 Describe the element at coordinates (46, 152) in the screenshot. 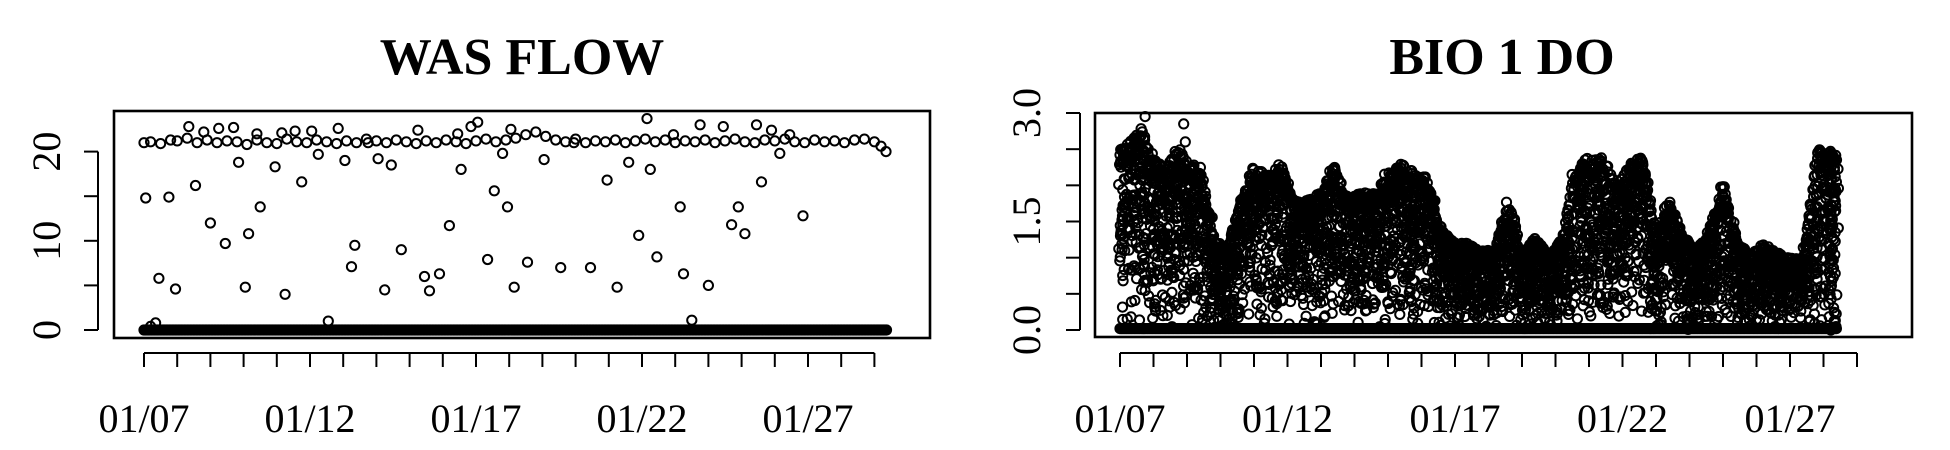

I see `was-flow-y-tick-label: 20` at that location.